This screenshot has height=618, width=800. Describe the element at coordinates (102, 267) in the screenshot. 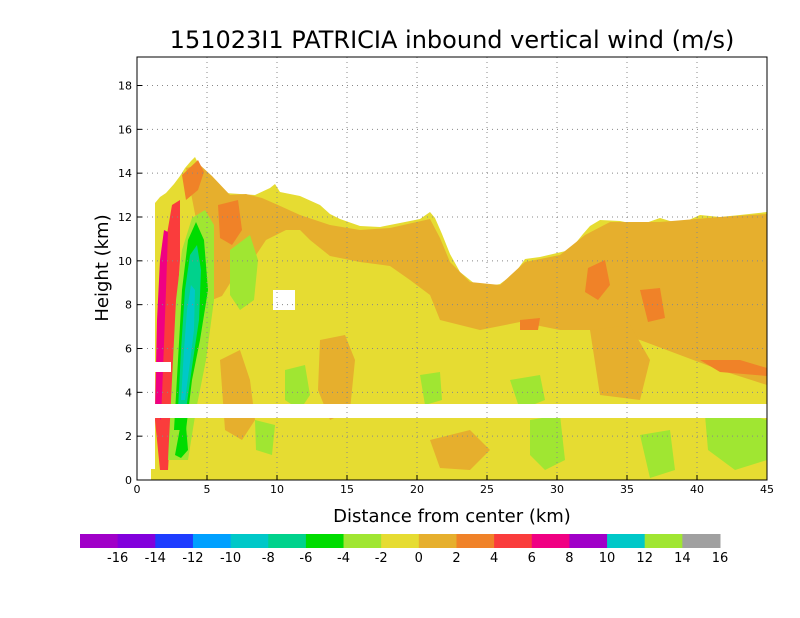

I see `y-axis-label: Height (km)` at that location.